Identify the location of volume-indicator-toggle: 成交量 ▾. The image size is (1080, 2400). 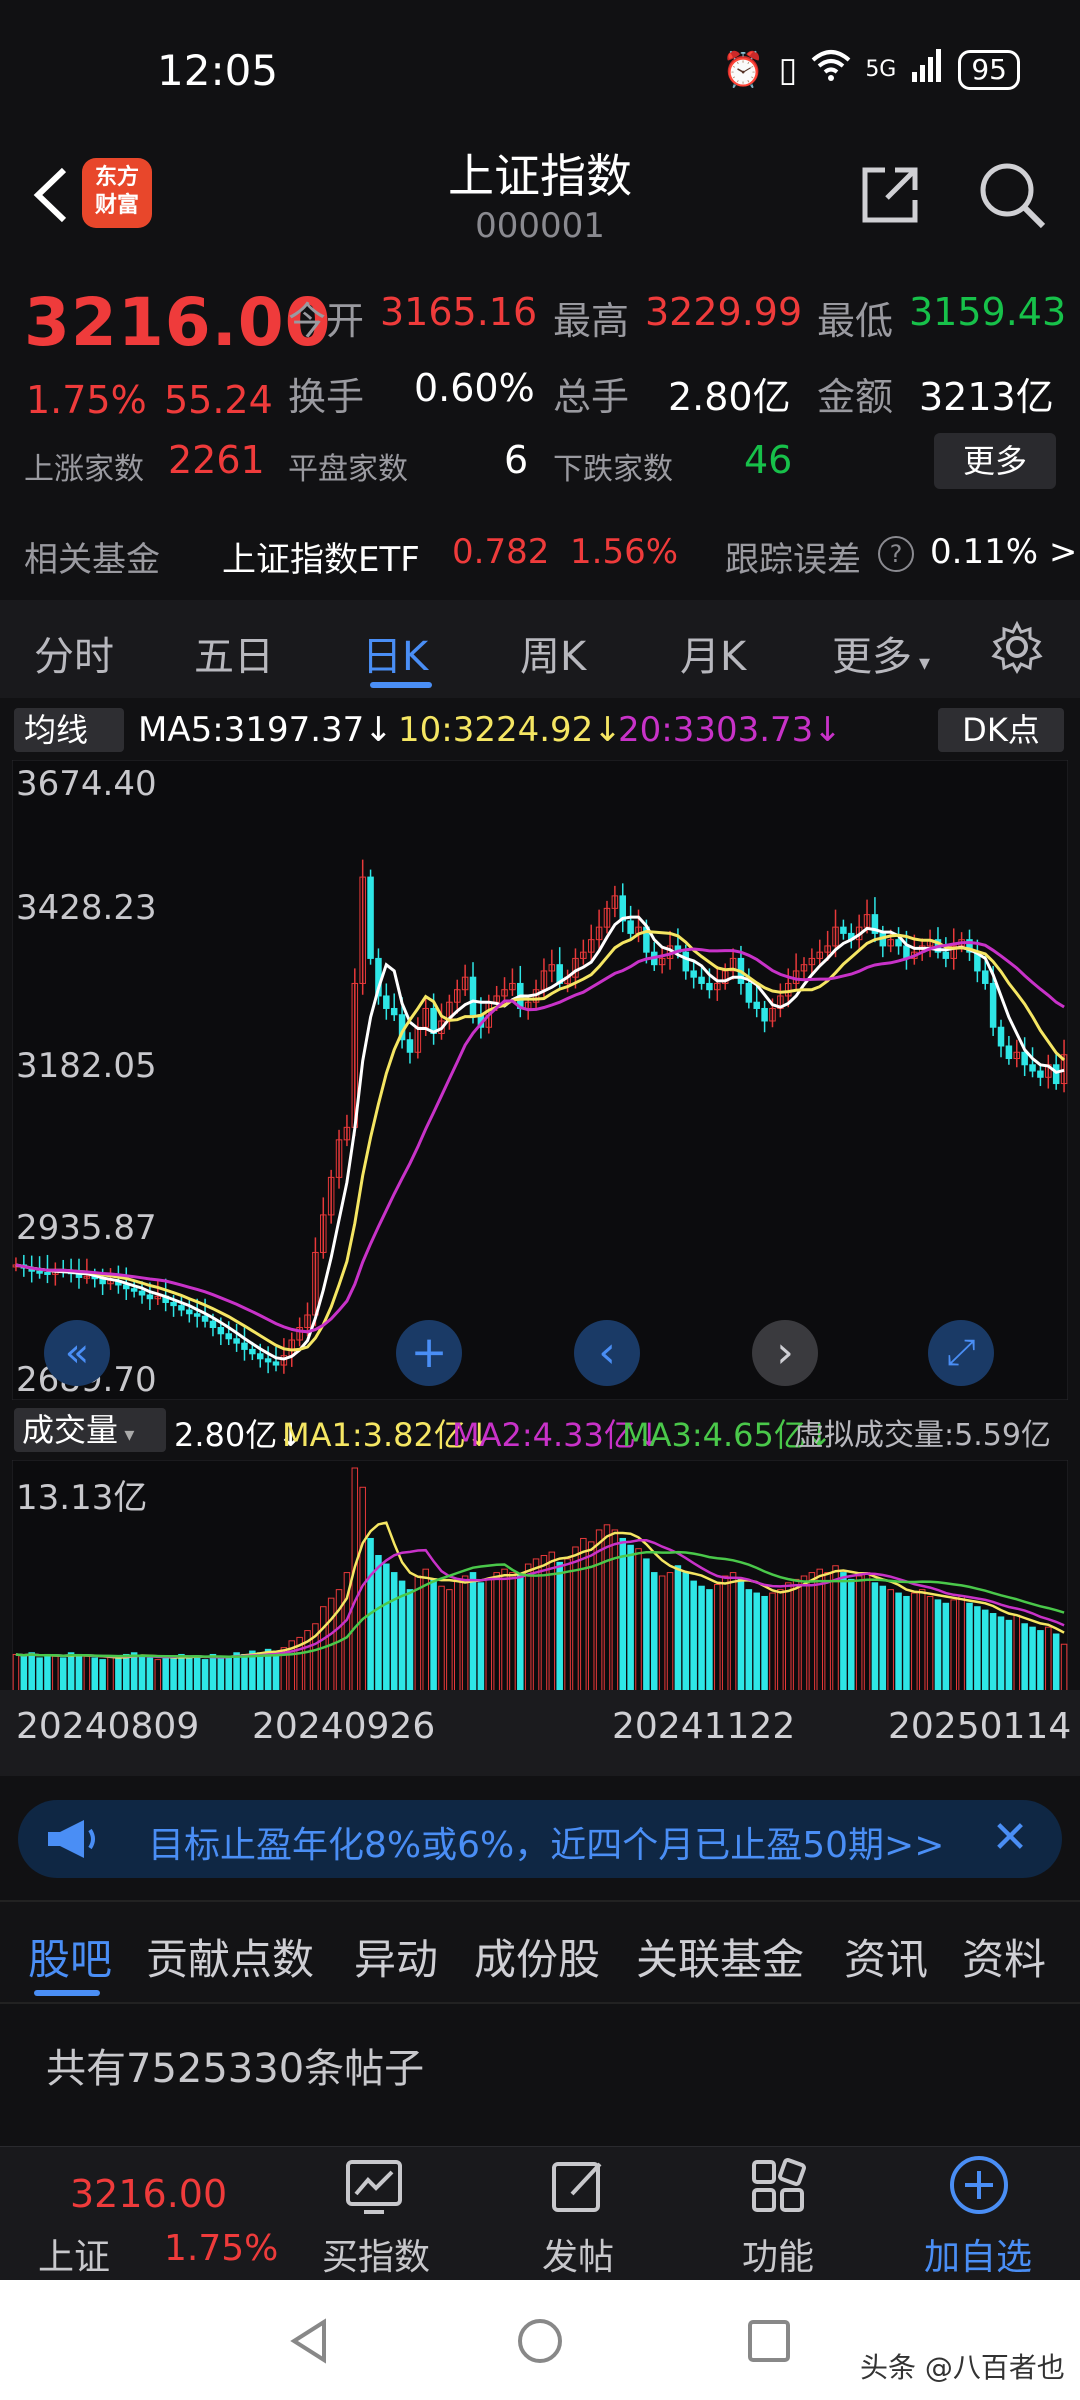
(90, 1430).